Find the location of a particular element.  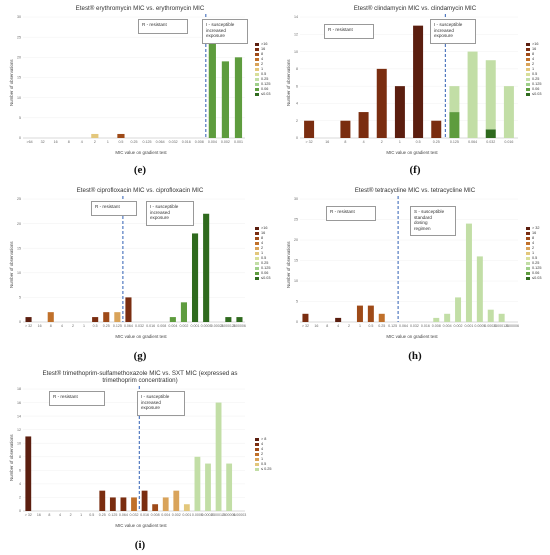

legend-item: 0.25 is located at coordinates (534, 263).